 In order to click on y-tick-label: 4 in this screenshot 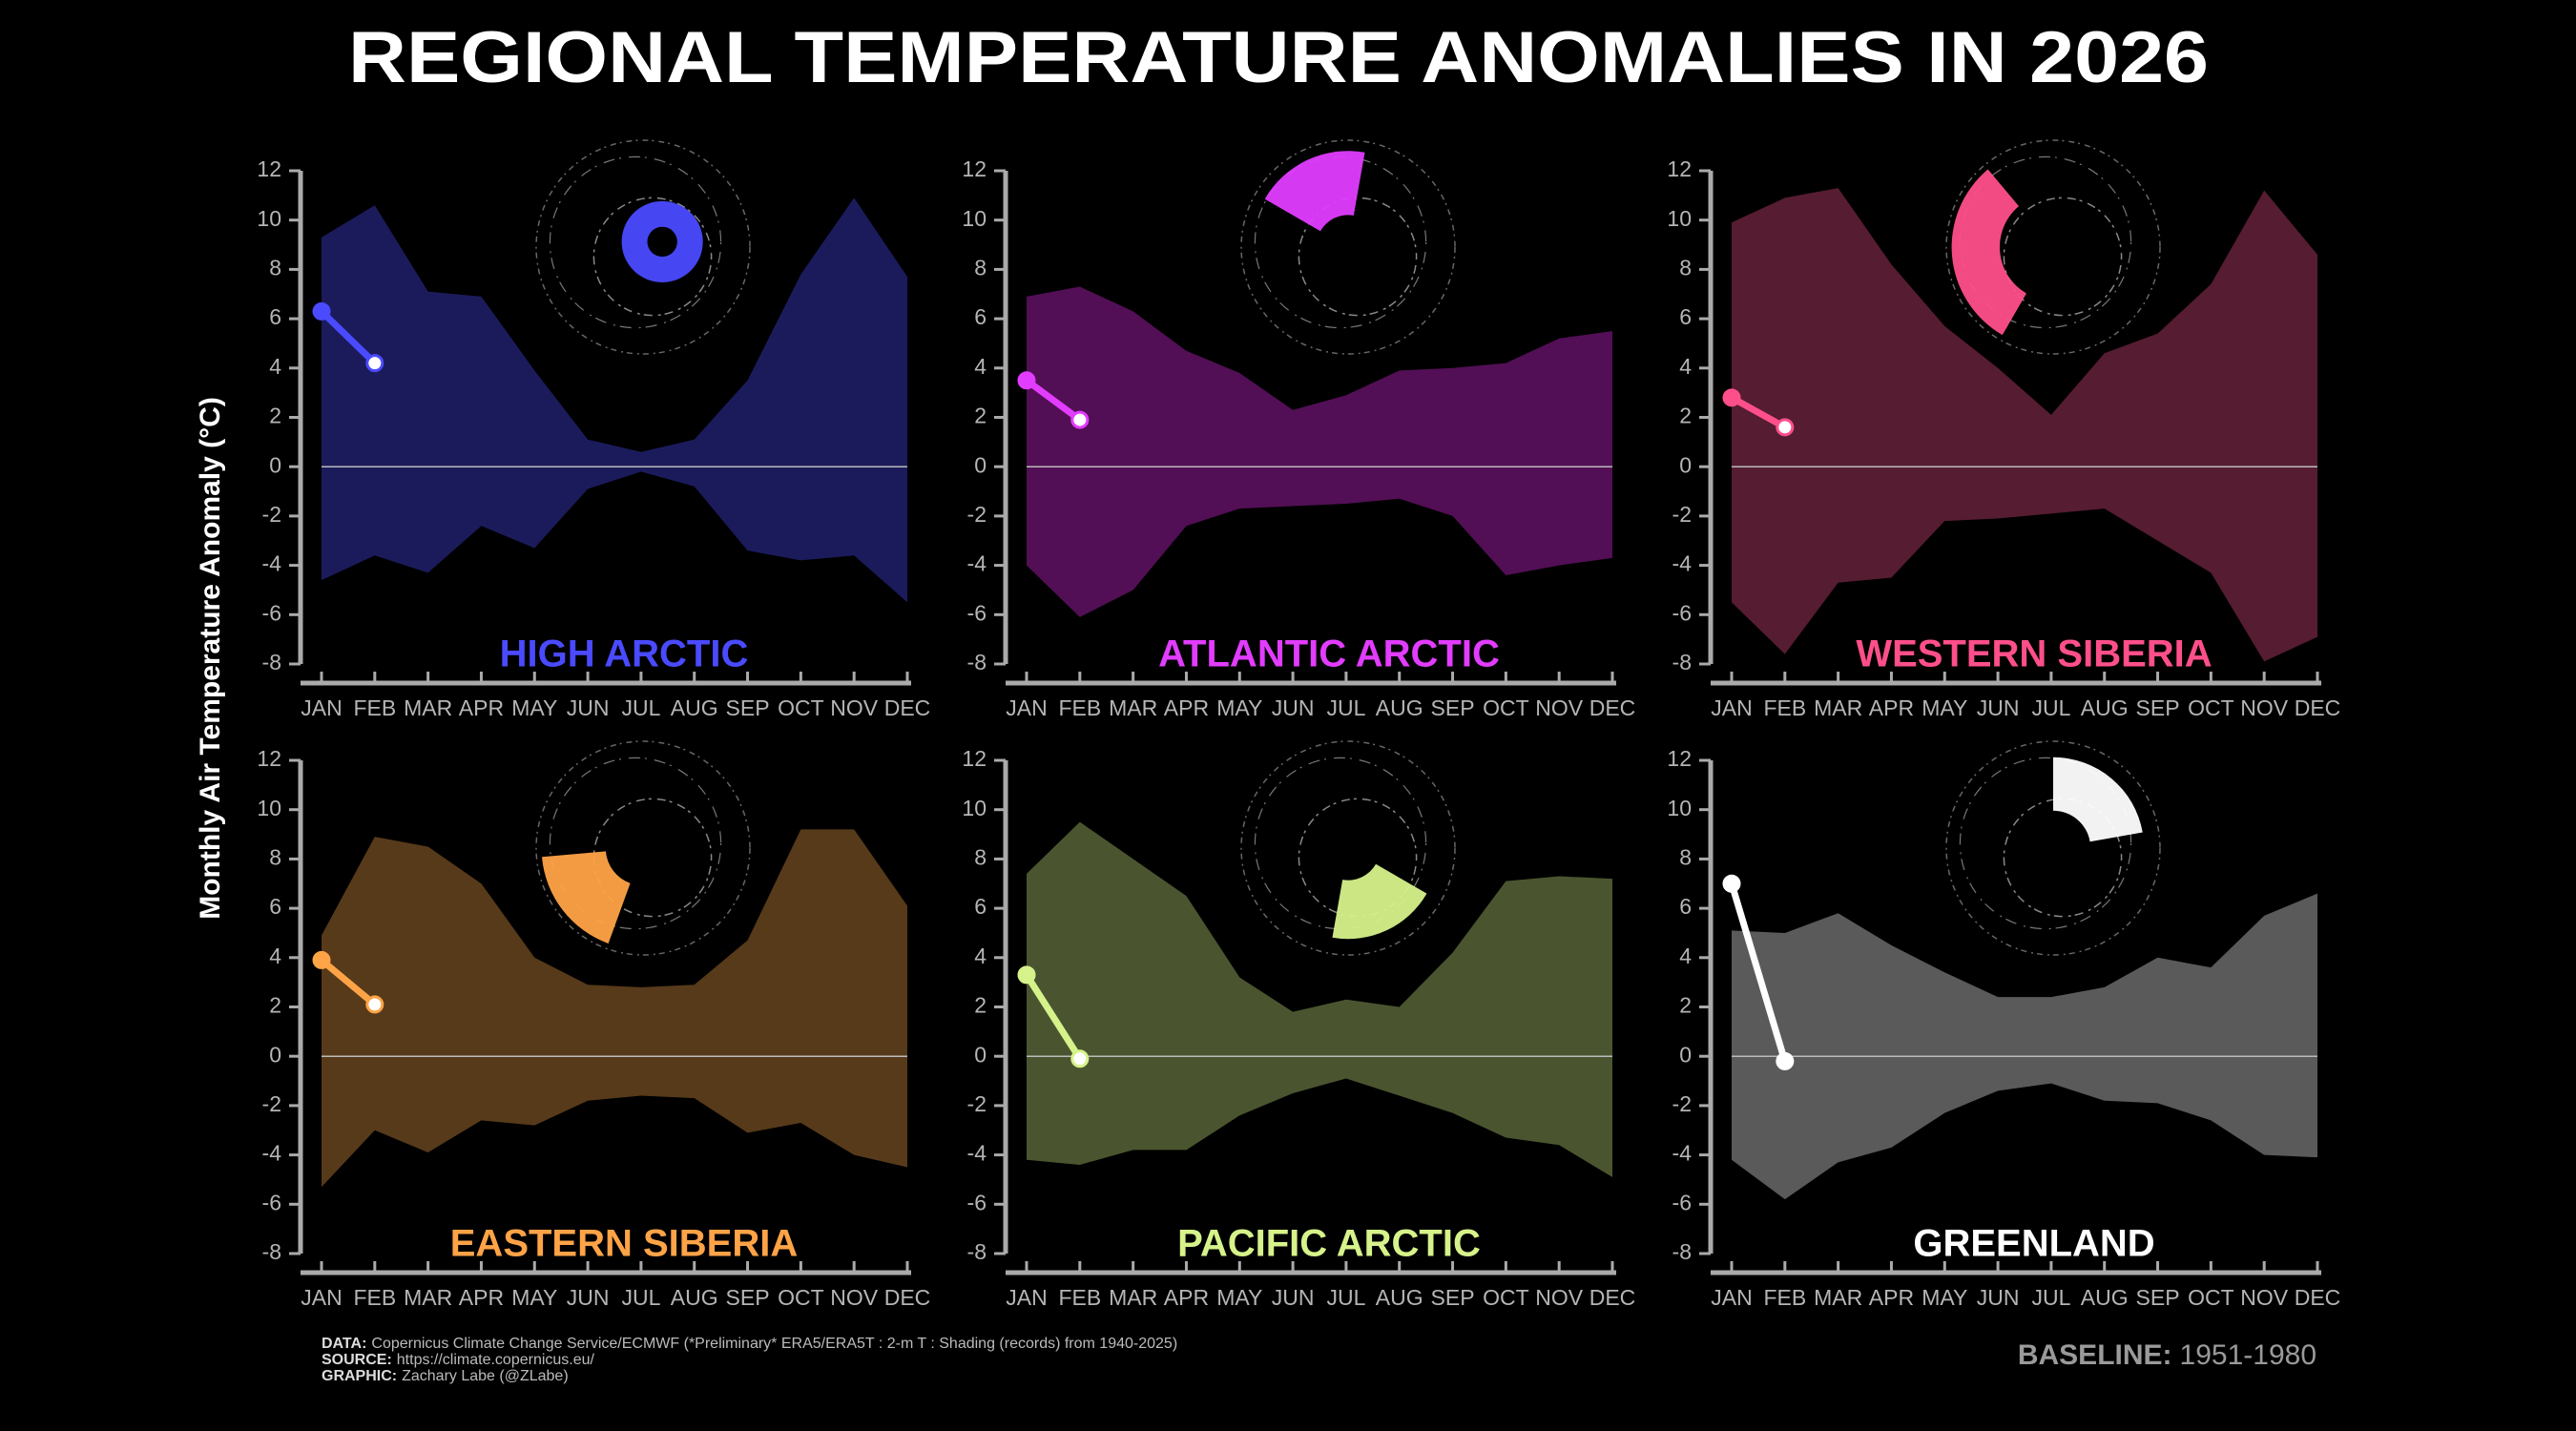, I will do `click(980, 366)`.